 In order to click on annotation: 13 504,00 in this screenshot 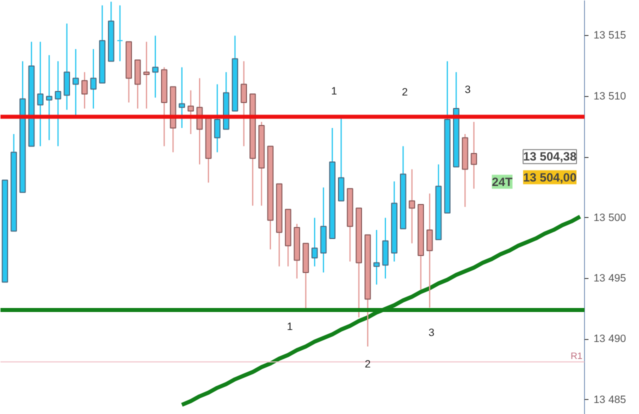, I will do `click(550, 177)`.